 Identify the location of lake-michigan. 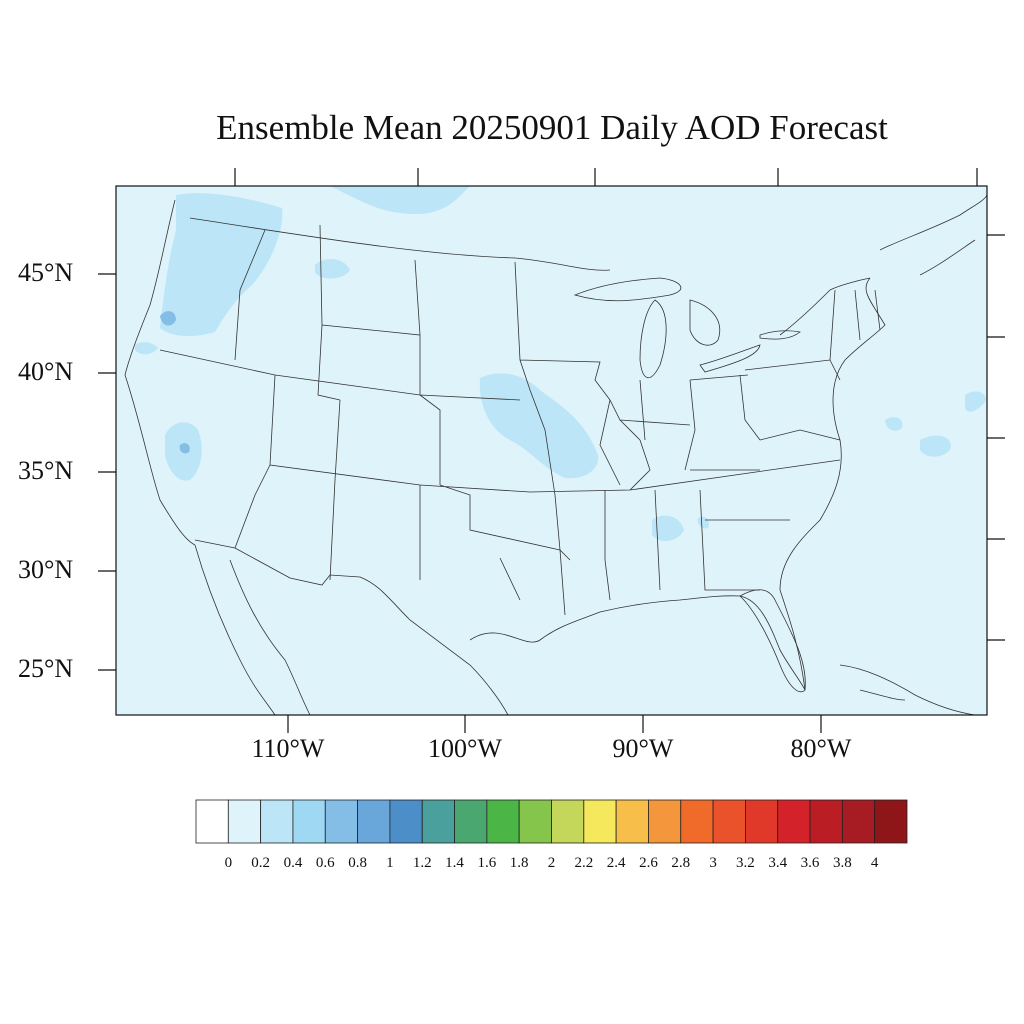
(653, 338).